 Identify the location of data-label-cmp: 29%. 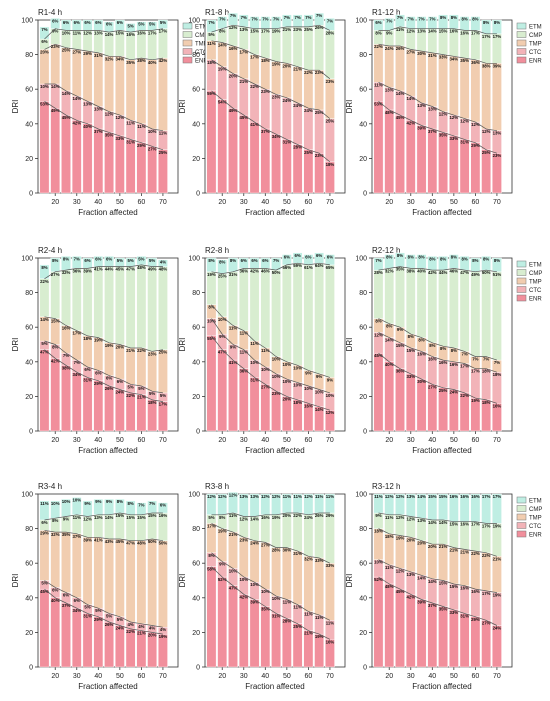
(330, 515).